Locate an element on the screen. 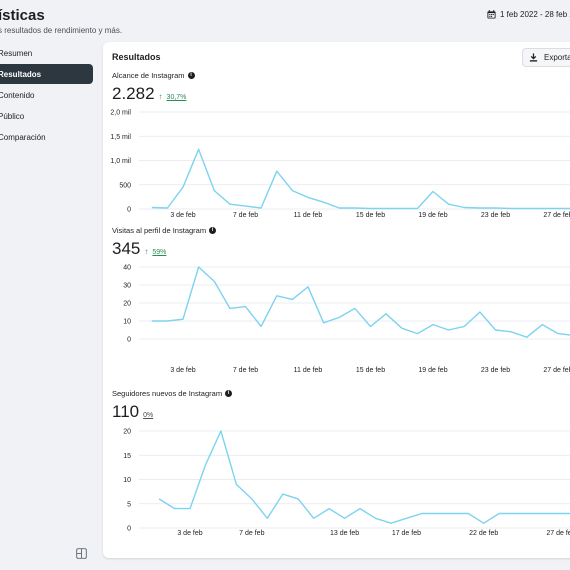 This screenshot has height=570, width=570. sidebar-item-comparacion: Comparación is located at coordinates (46, 137).